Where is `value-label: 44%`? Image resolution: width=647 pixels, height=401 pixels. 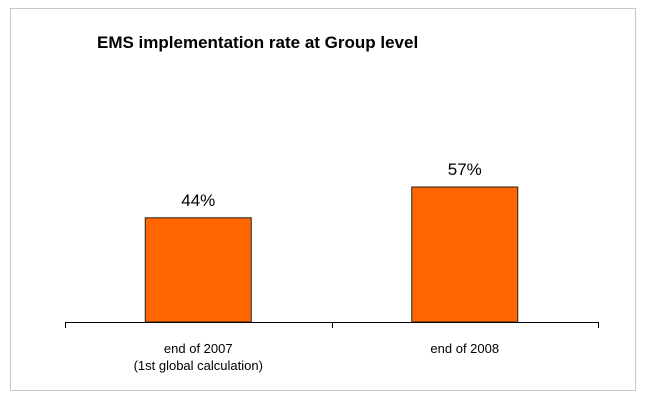
value-label: 44% is located at coordinates (198, 200).